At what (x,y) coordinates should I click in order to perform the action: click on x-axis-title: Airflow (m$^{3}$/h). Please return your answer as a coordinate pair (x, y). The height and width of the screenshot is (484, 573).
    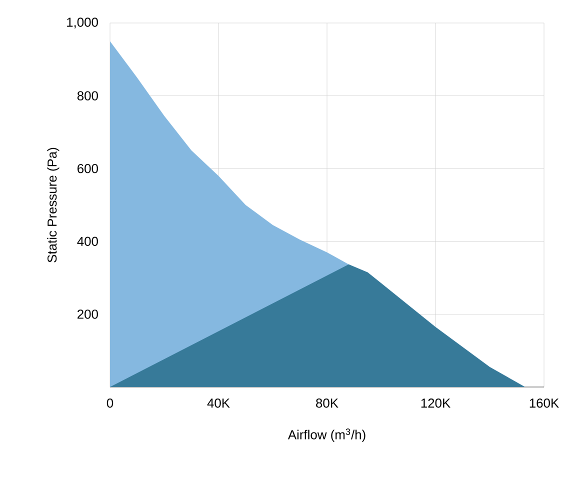
    Looking at the image, I should click on (327, 435).